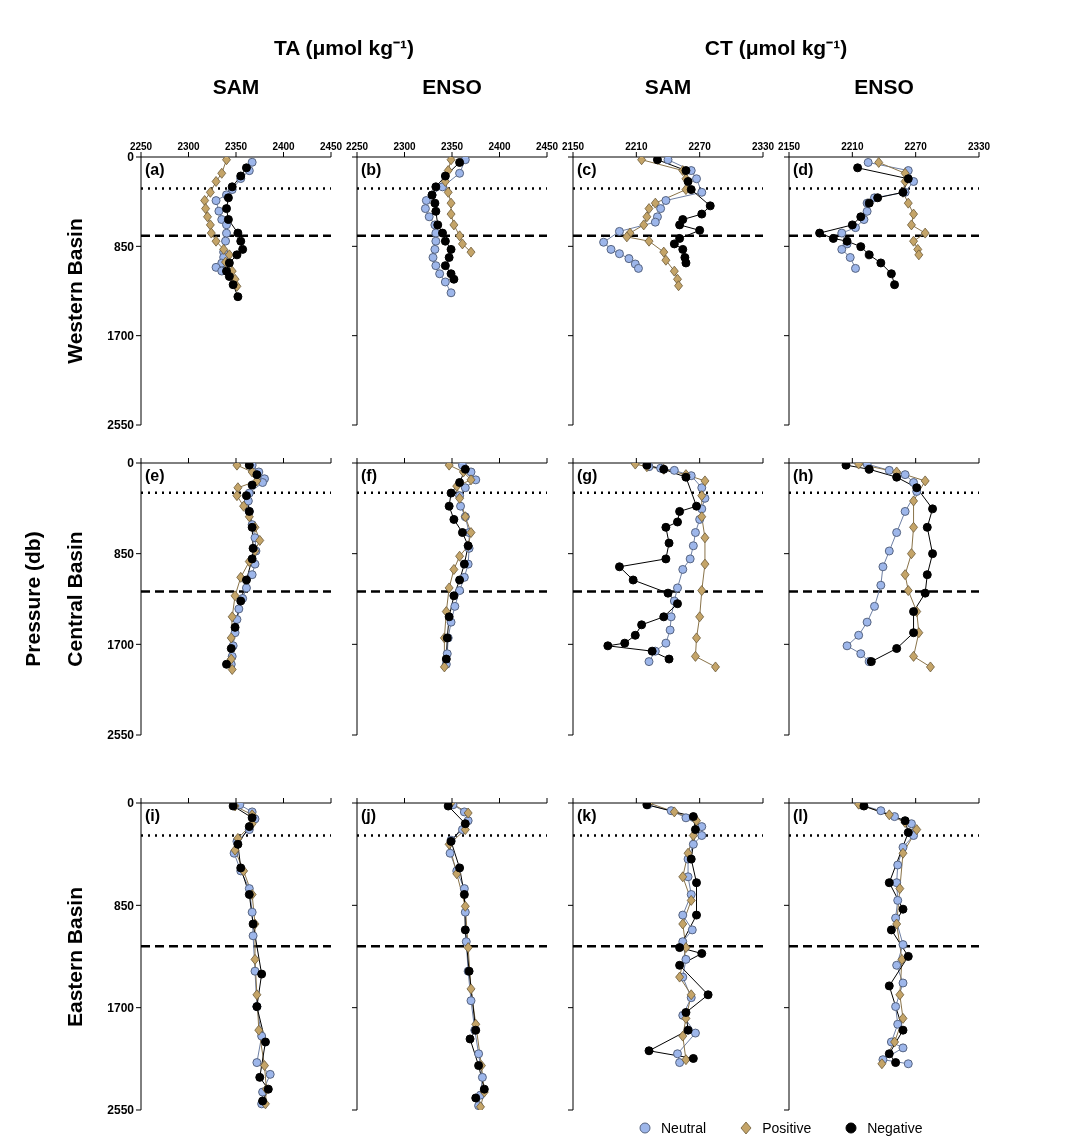 The image size is (1074, 1143). Describe the element at coordinates (344, 48) in the screenshot. I see `text: TA (μmol kg⁻¹)` at that location.